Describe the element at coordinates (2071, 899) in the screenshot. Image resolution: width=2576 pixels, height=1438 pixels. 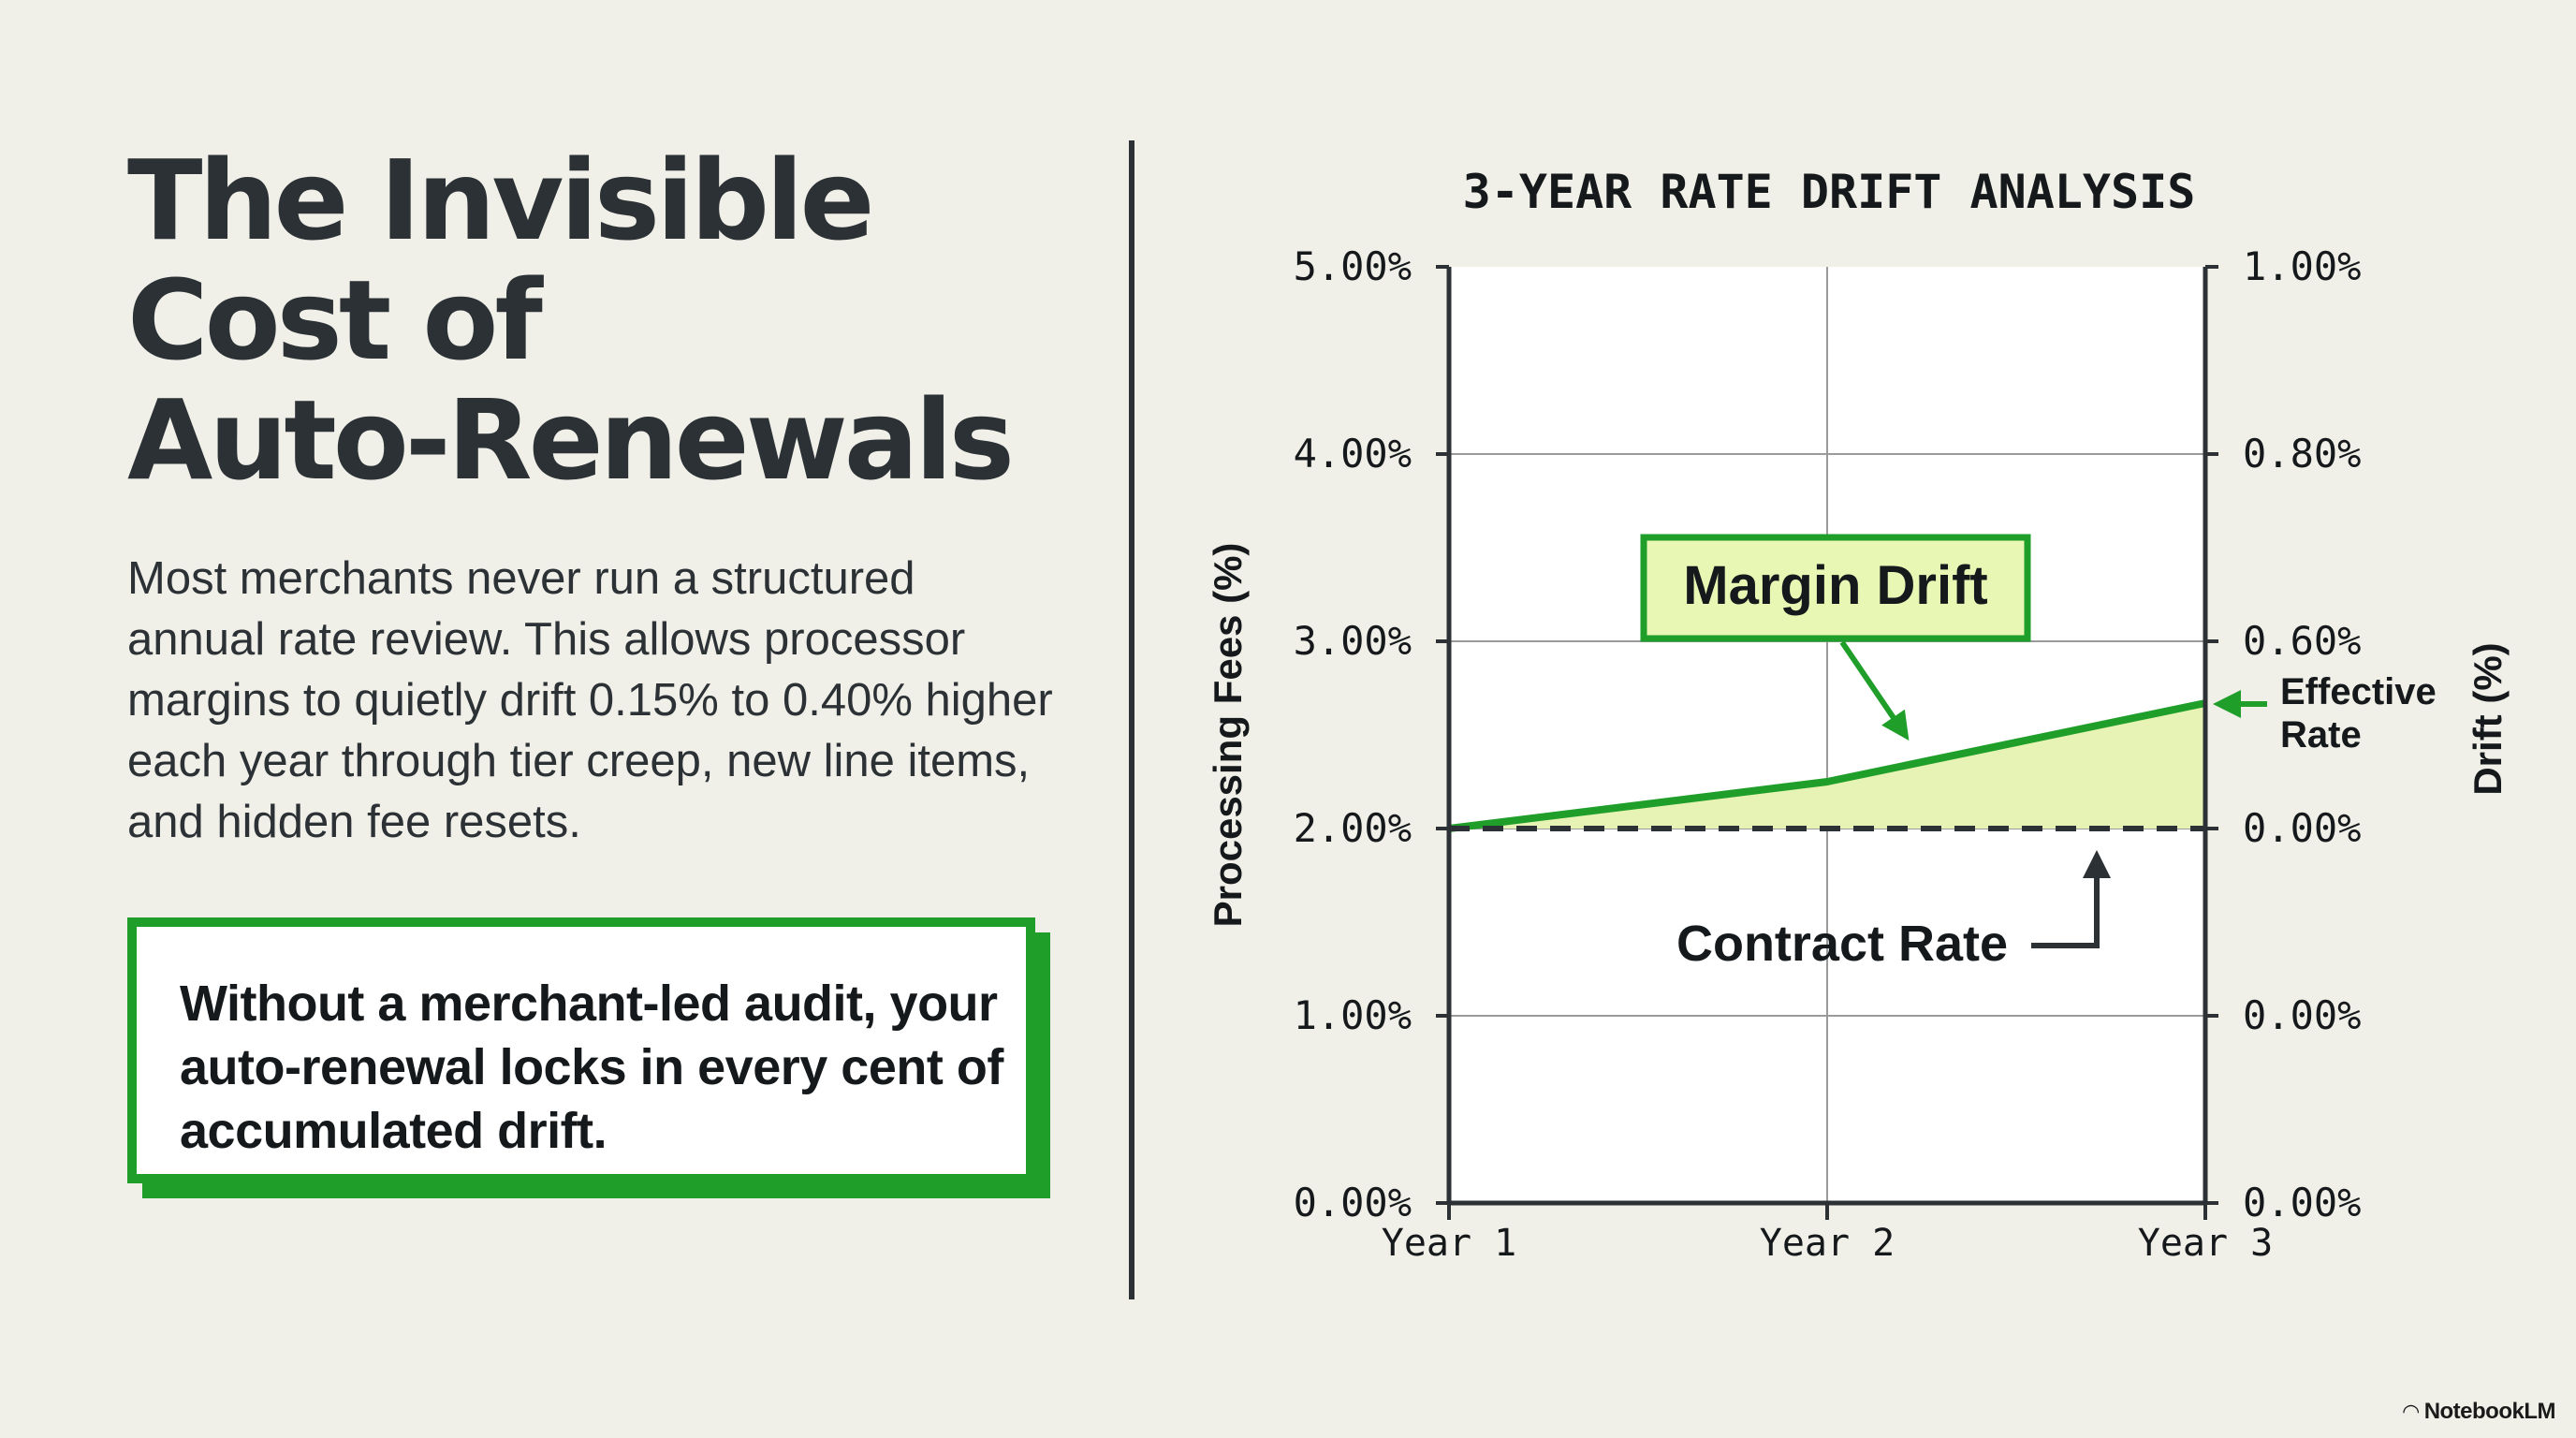
I see `contract-rate-arrow` at that location.